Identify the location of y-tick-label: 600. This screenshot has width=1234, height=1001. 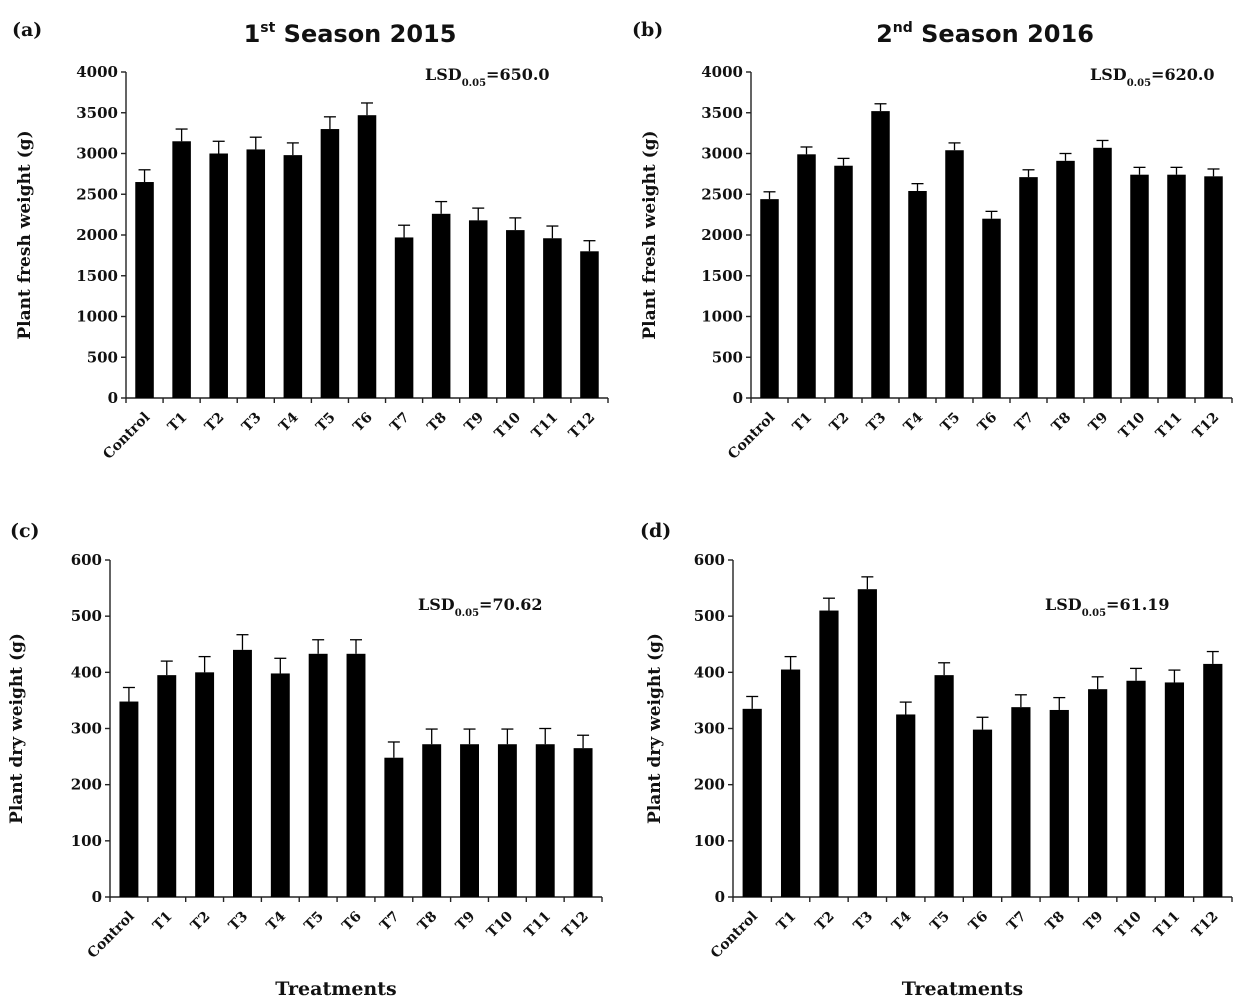
(86, 560).